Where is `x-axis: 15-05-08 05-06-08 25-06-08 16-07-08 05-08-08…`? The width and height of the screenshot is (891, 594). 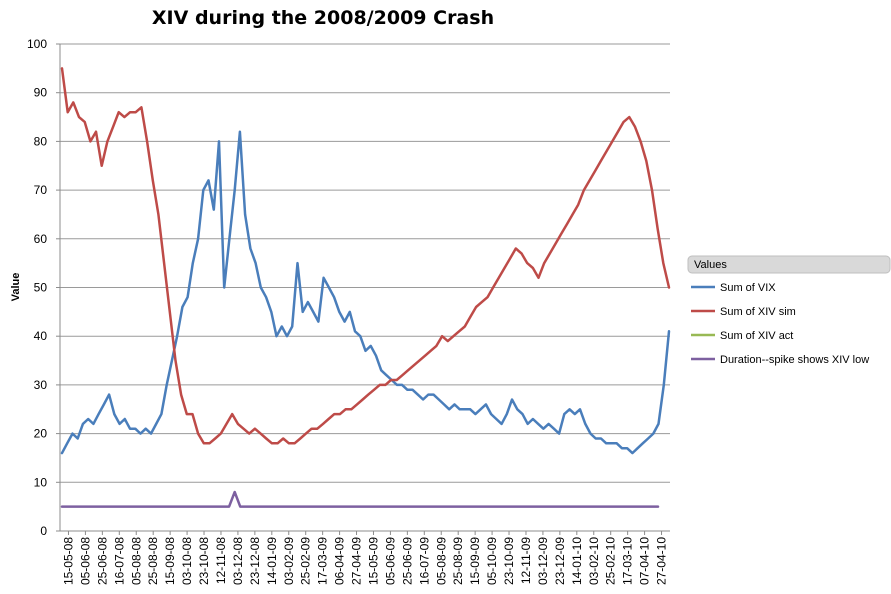
x-axis: 15-05-08 05-06-08 25-06-08 16-07-08 05-08-08… is located at coordinates (365, 557).